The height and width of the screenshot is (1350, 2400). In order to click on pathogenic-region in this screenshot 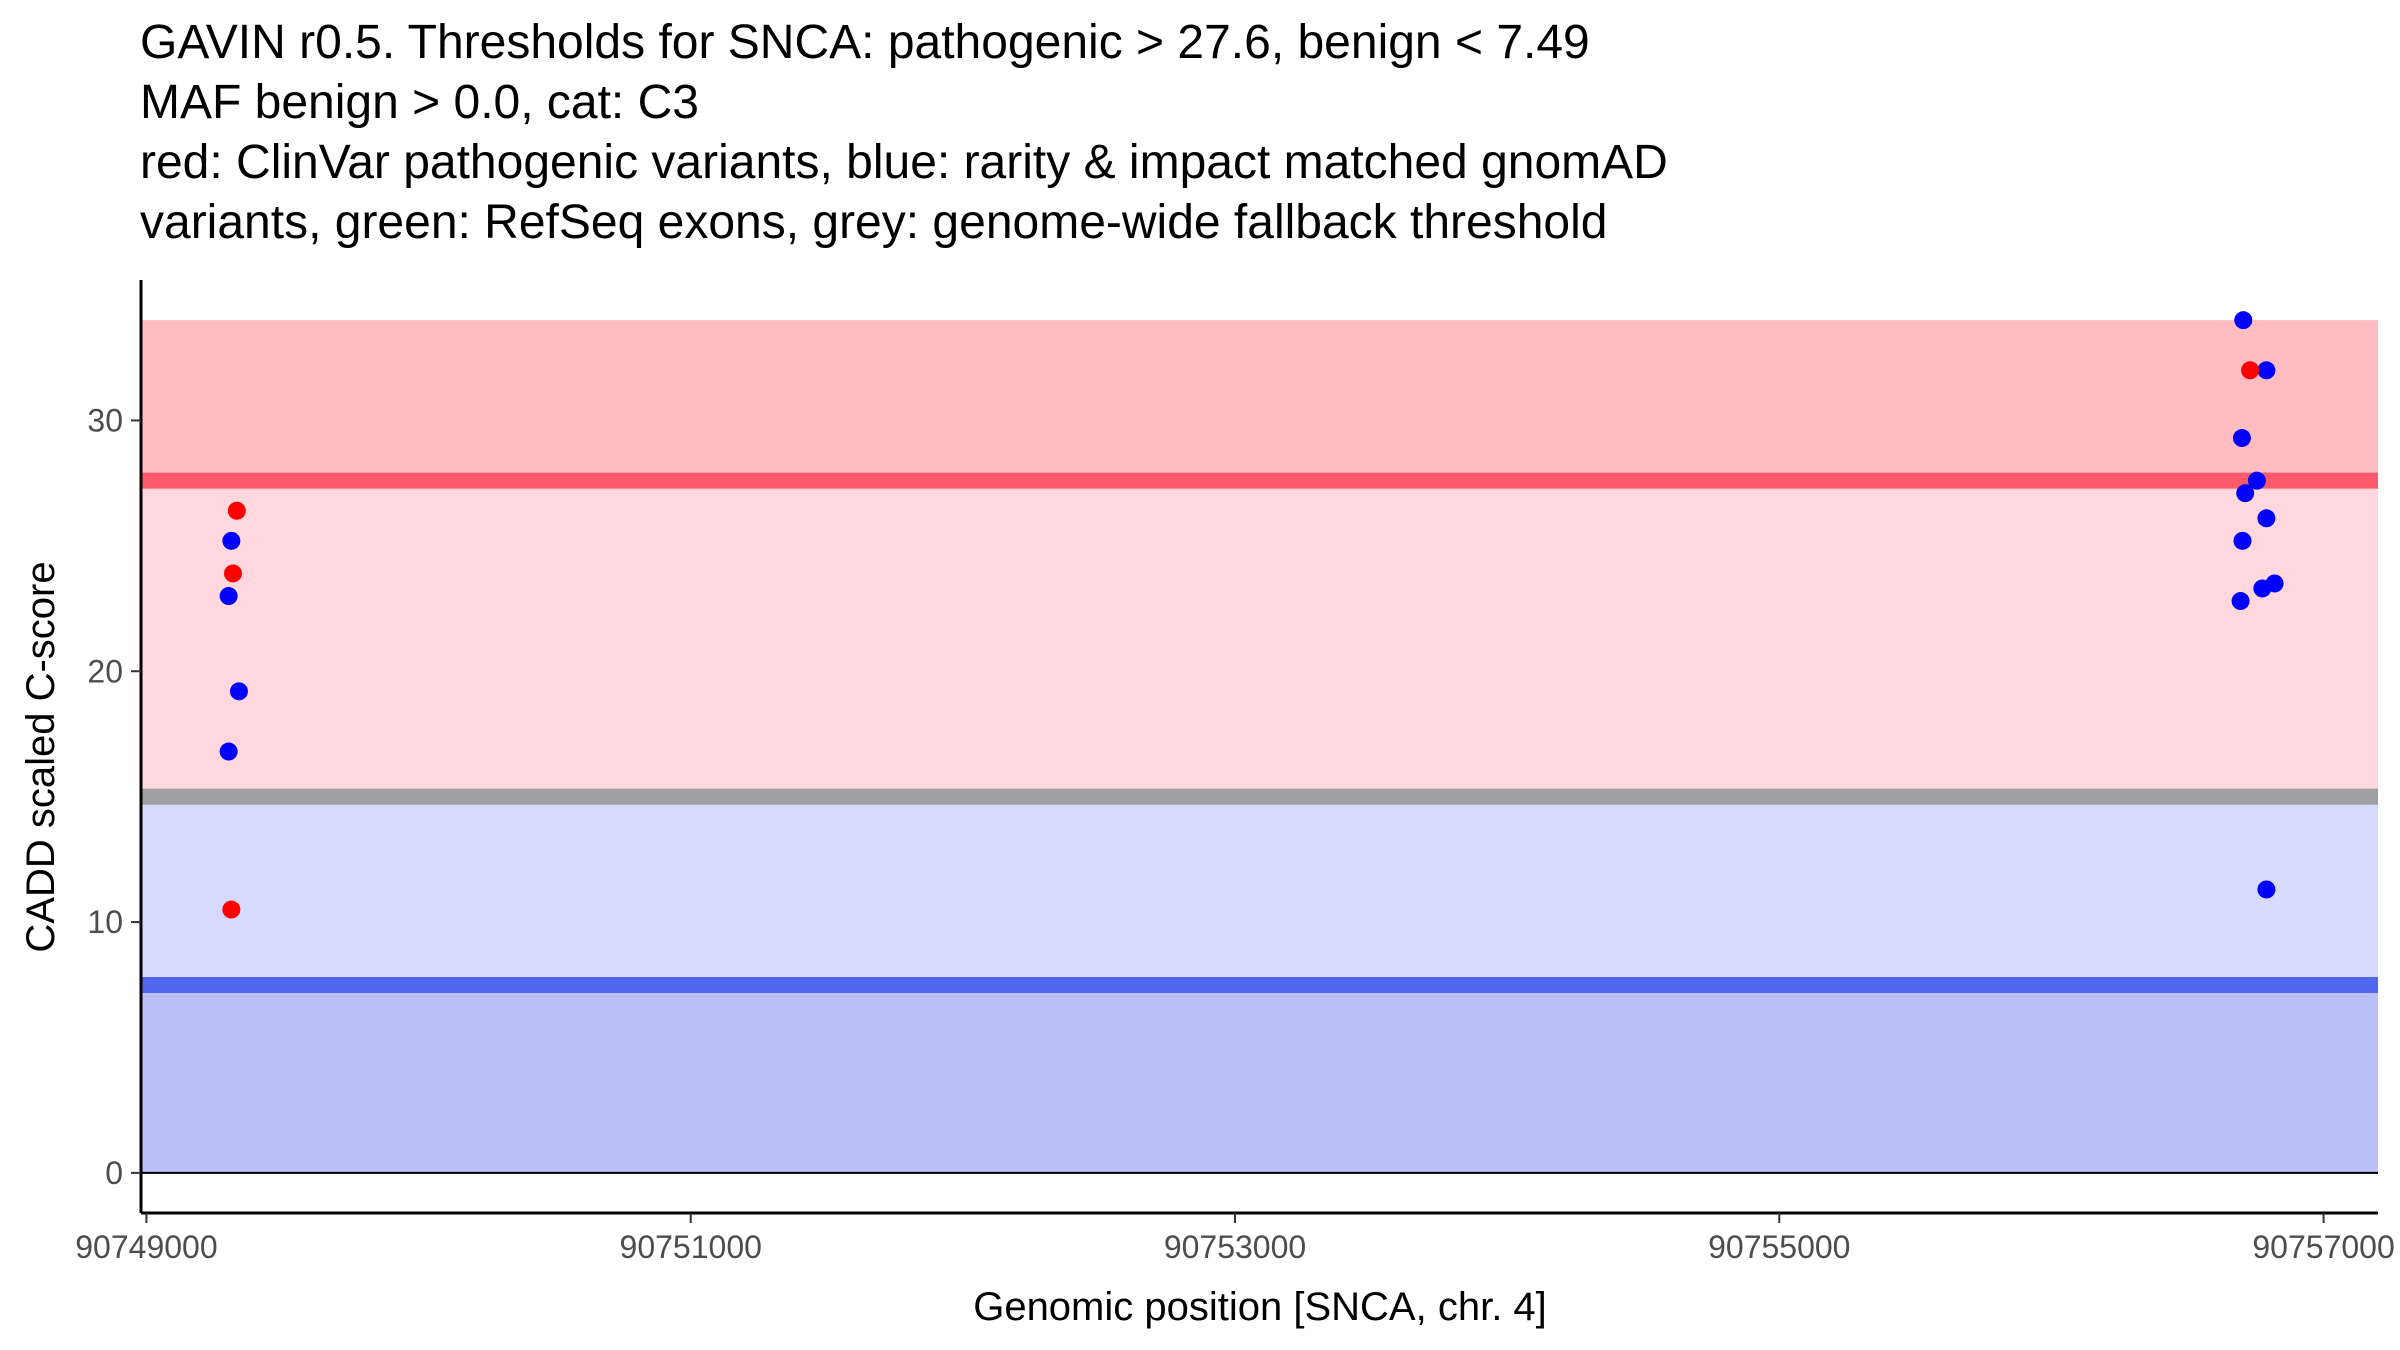, I will do `click(1259, 400)`.